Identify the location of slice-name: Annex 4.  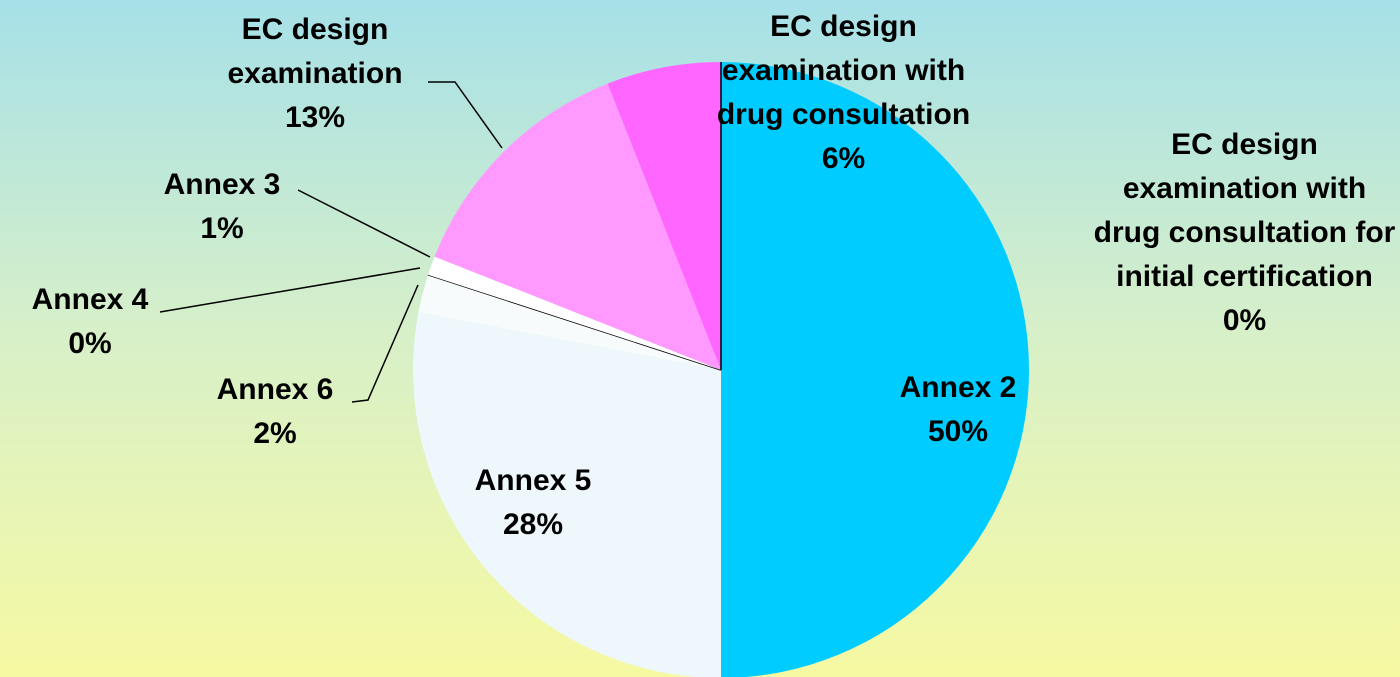
(90, 299).